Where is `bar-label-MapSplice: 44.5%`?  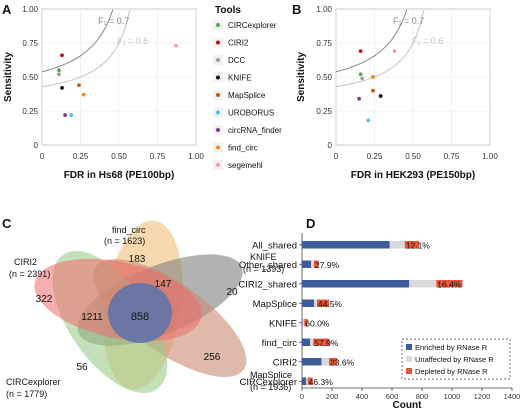
bar-label-MapSplice: 44.5% is located at coordinates (330, 304).